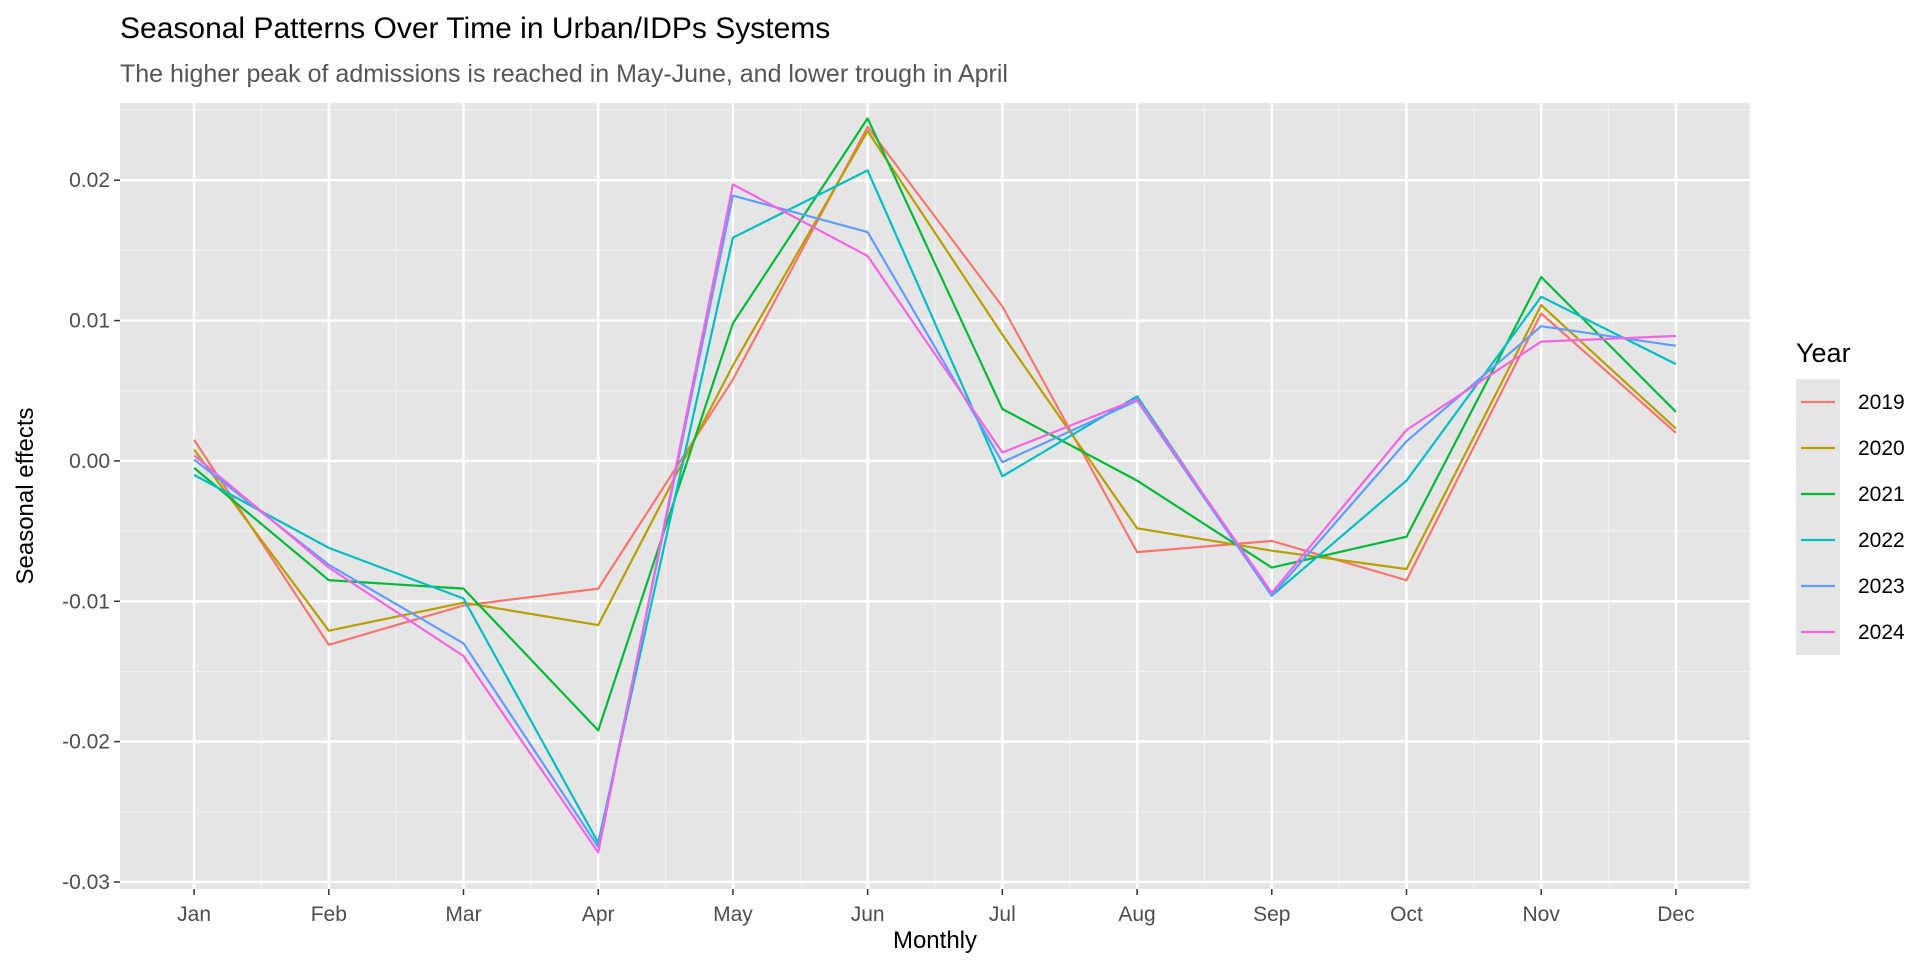 This screenshot has height=960, width=1920. Describe the element at coordinates (86, 882) in the screenshot. I see `y-tick-label: -0.03` at that location.